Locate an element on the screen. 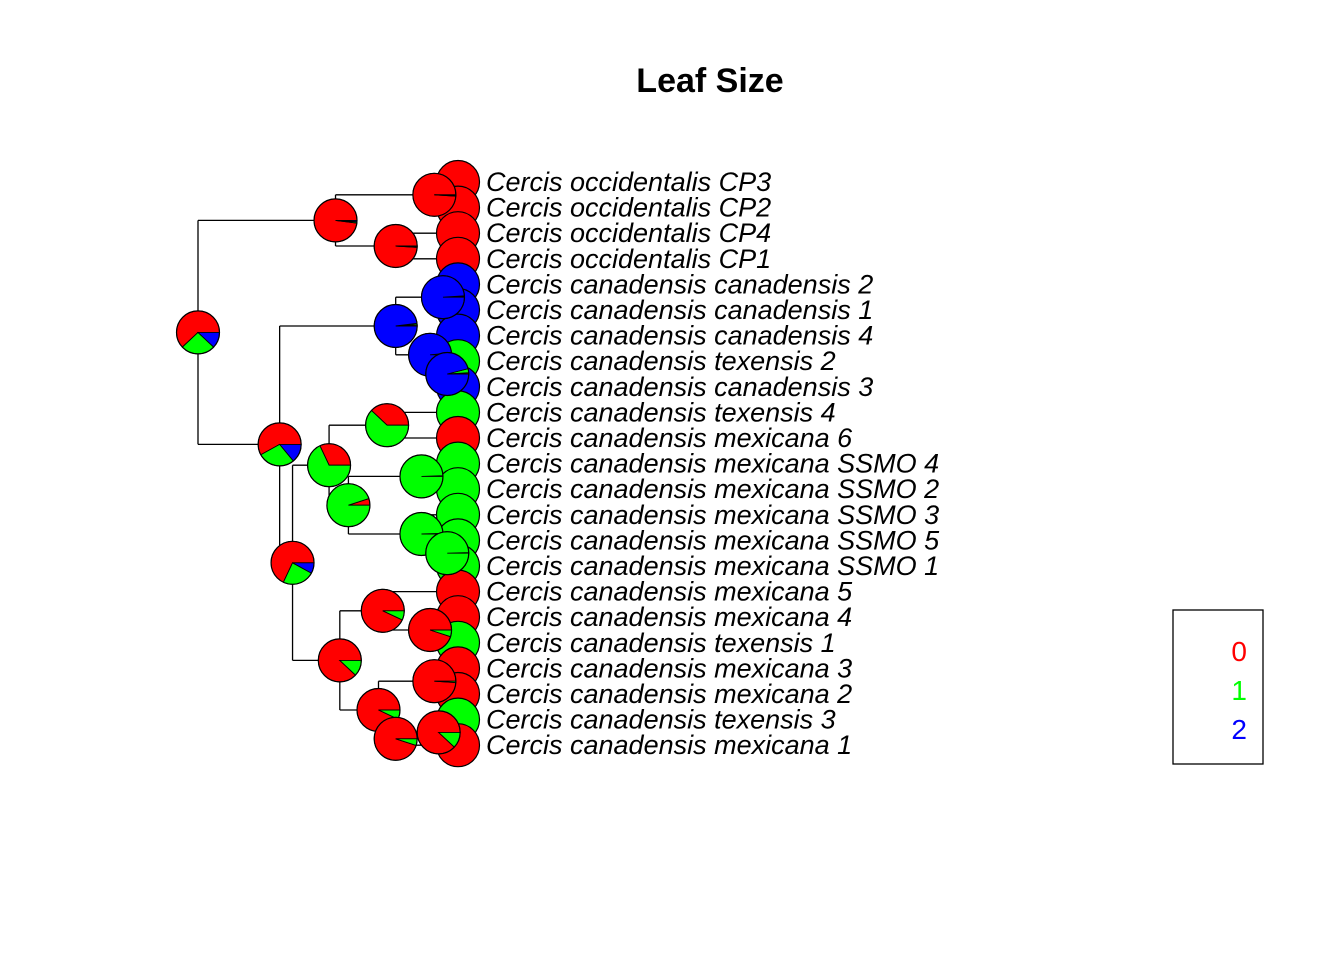 Image resolution: width=1344 pixels, height=960 pixels. node-pie-n_mex is located at coordinates (292, 562).